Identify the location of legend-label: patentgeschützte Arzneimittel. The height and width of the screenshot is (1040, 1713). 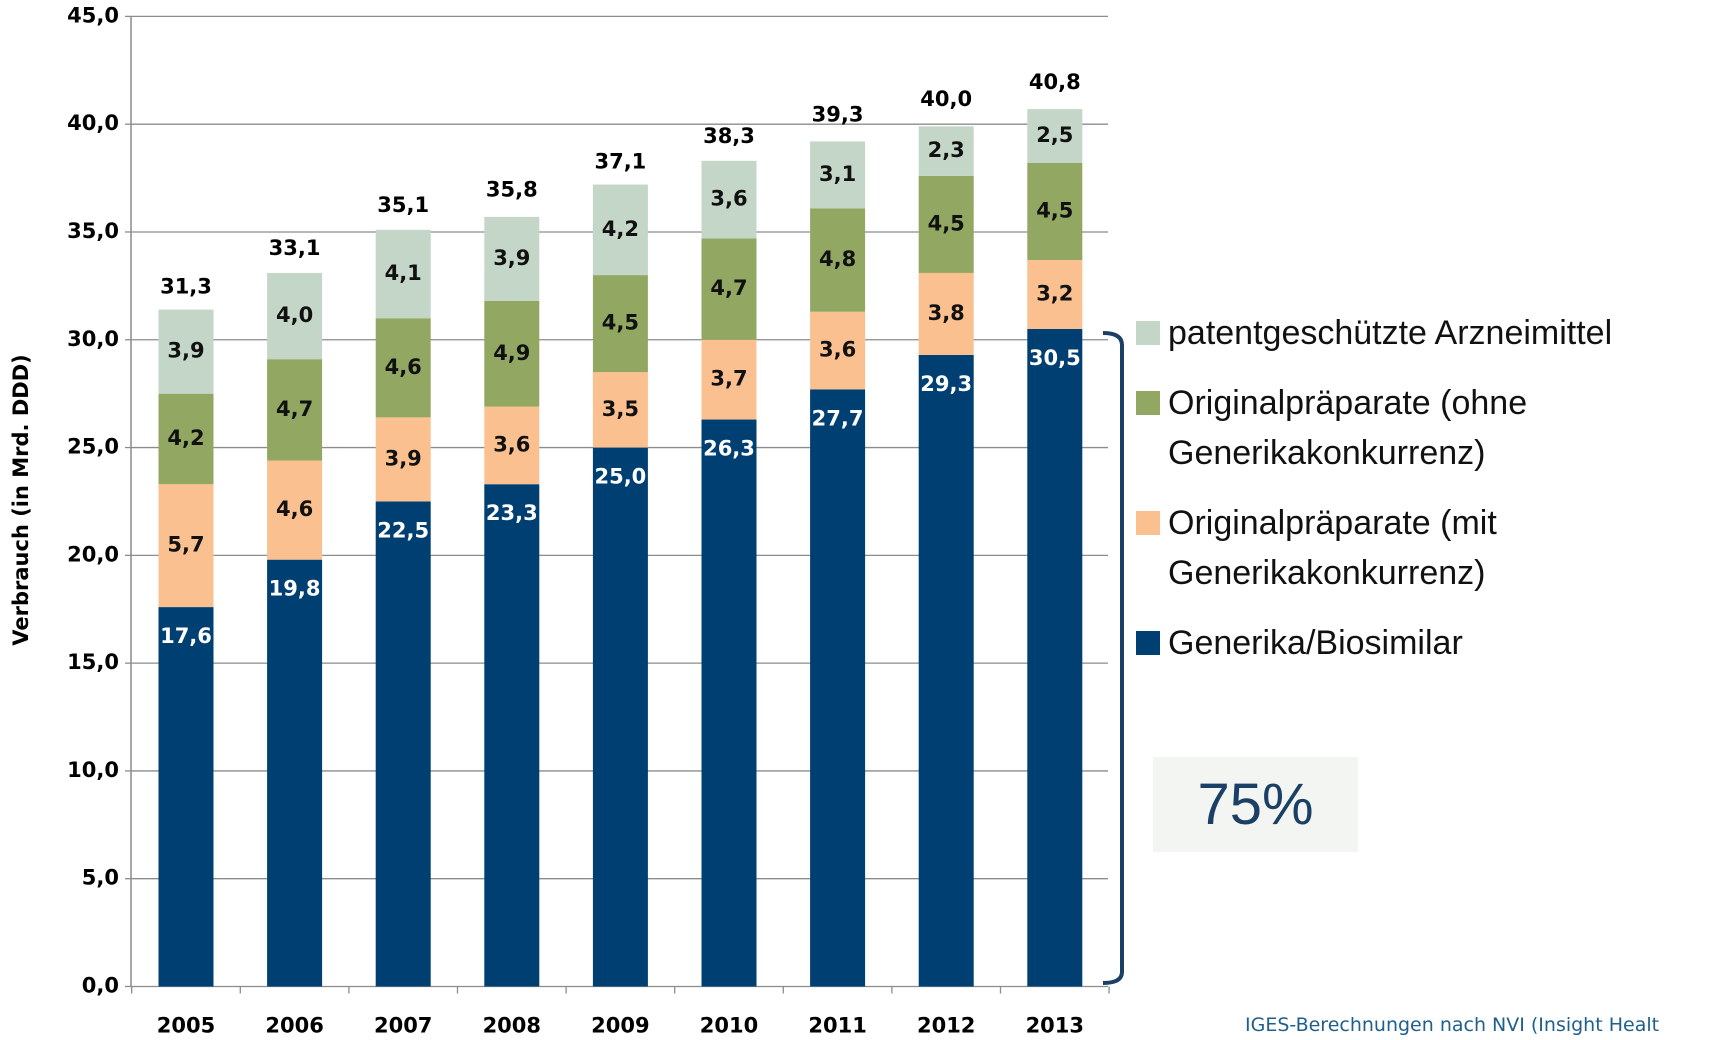
(1390, 333).